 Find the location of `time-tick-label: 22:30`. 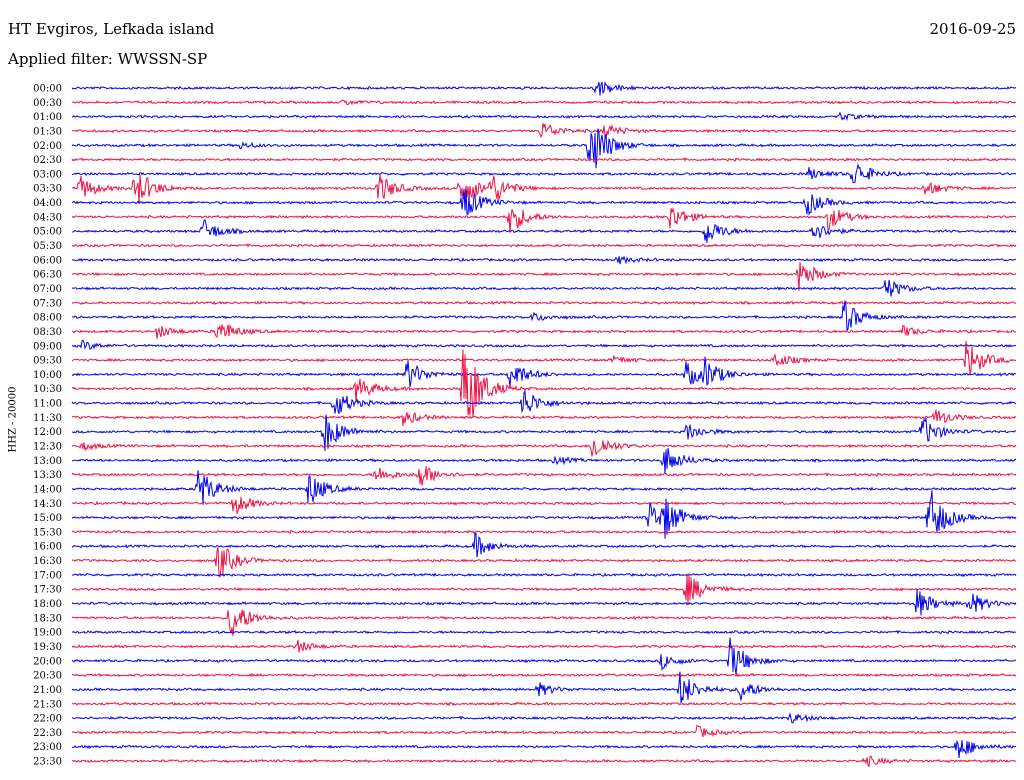

time-tick-label: 22:30 is located at coordinates (47, 733).